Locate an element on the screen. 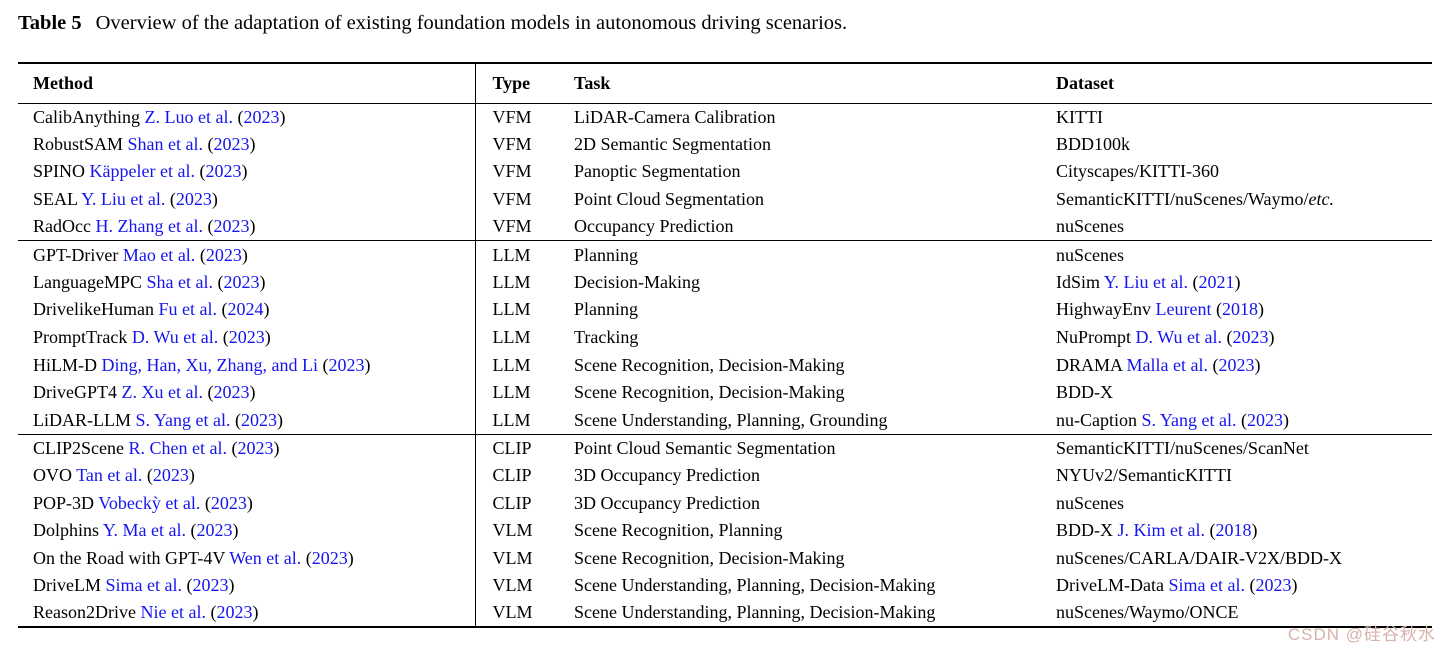  method-name: DrivelikeHuman is located at coordinates (93, 309).